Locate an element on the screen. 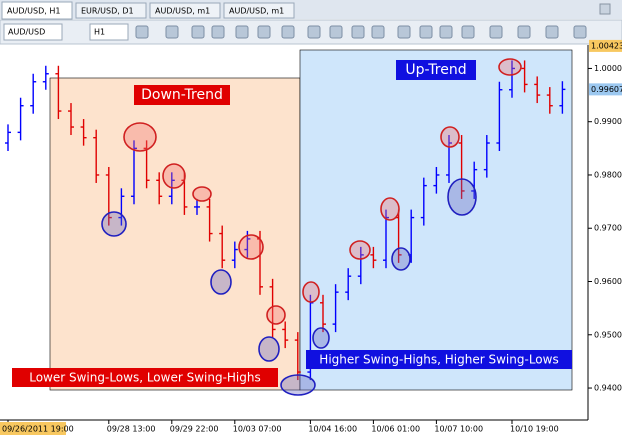  x-tick-label: 10/10 19:00 is located at coordinates (534, 429).